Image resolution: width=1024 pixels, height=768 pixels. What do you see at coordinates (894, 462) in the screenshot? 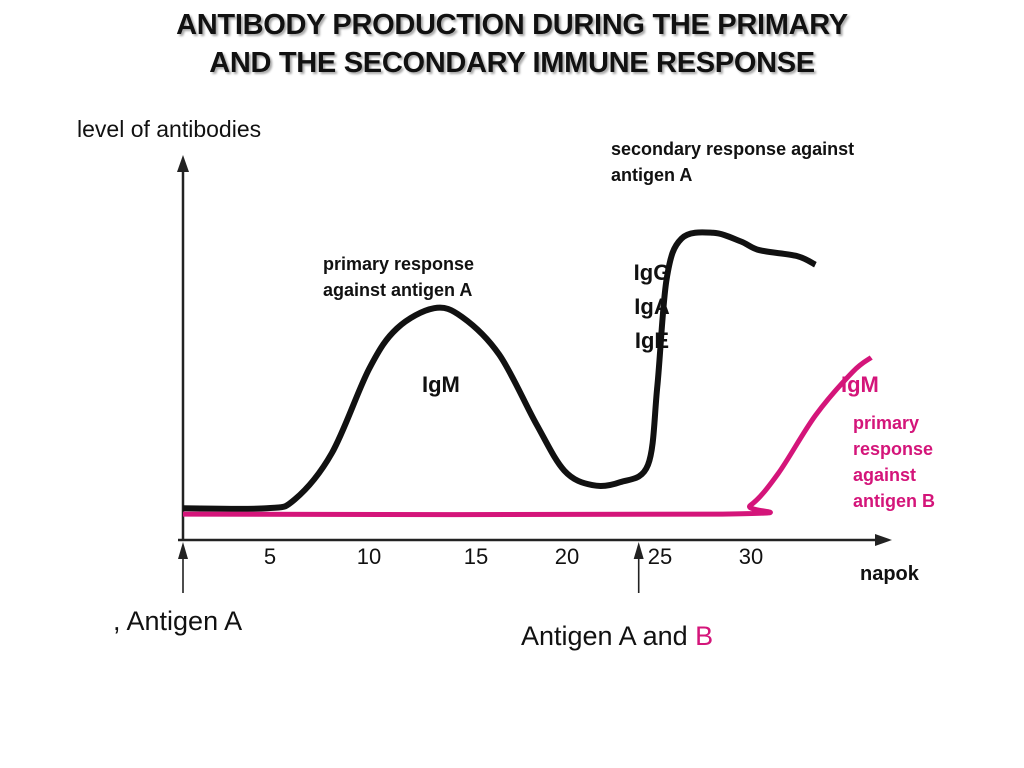
I see `annotation-primary-response-b: primary response against antigen B` at bounding box center [894, 462].